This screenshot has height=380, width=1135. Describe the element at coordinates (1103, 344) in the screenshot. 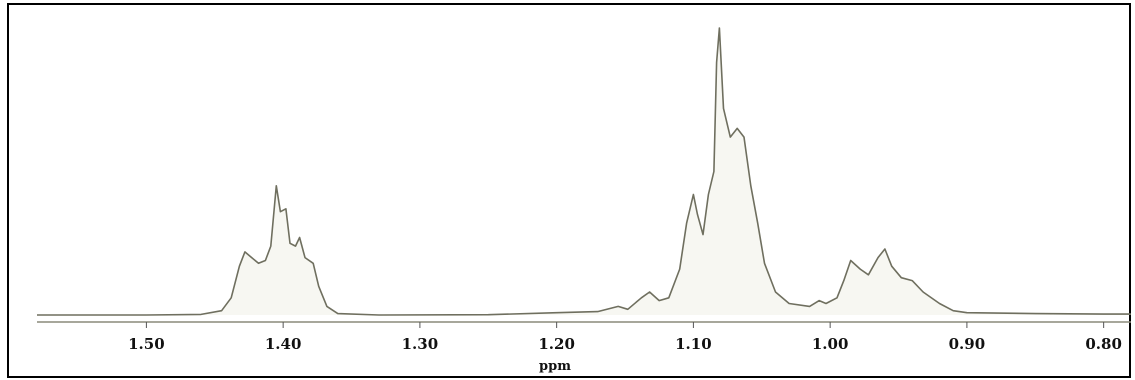

I see `x-tick-label: 0.80` at that location.